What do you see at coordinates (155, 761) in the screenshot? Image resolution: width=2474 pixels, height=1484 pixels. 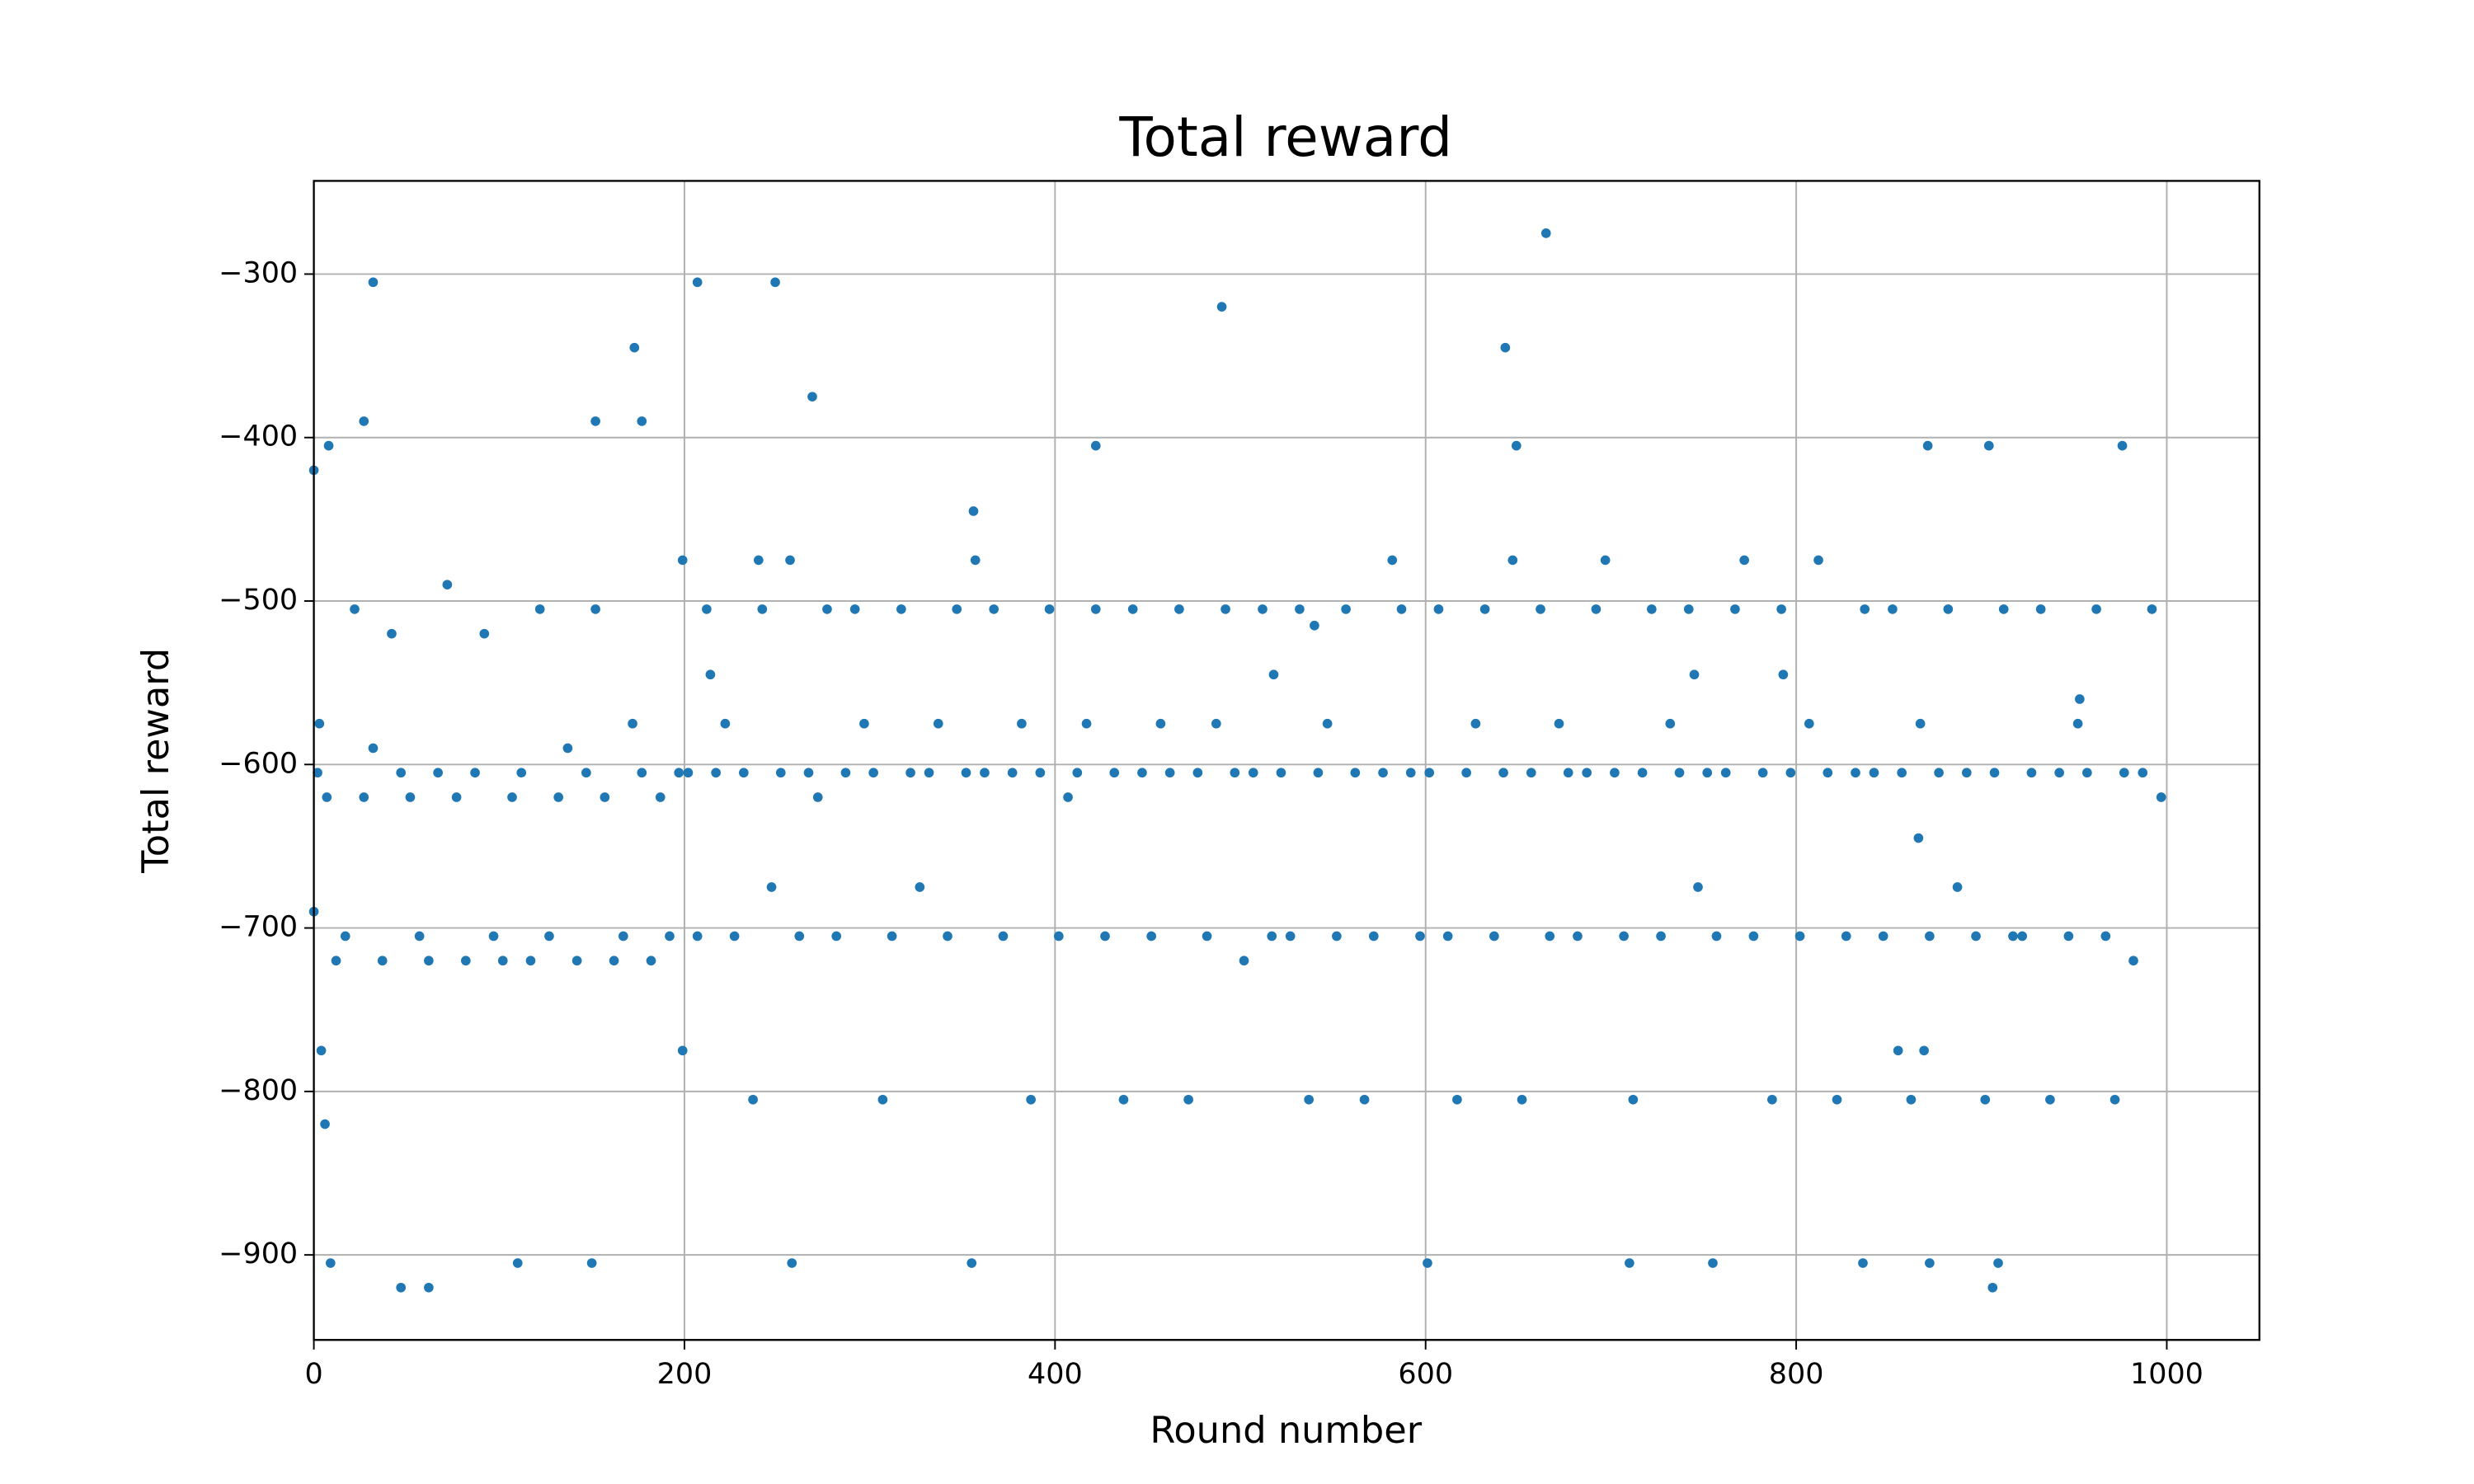 I see `y-axis-label: Total reward` at bounding box center [155, 761].